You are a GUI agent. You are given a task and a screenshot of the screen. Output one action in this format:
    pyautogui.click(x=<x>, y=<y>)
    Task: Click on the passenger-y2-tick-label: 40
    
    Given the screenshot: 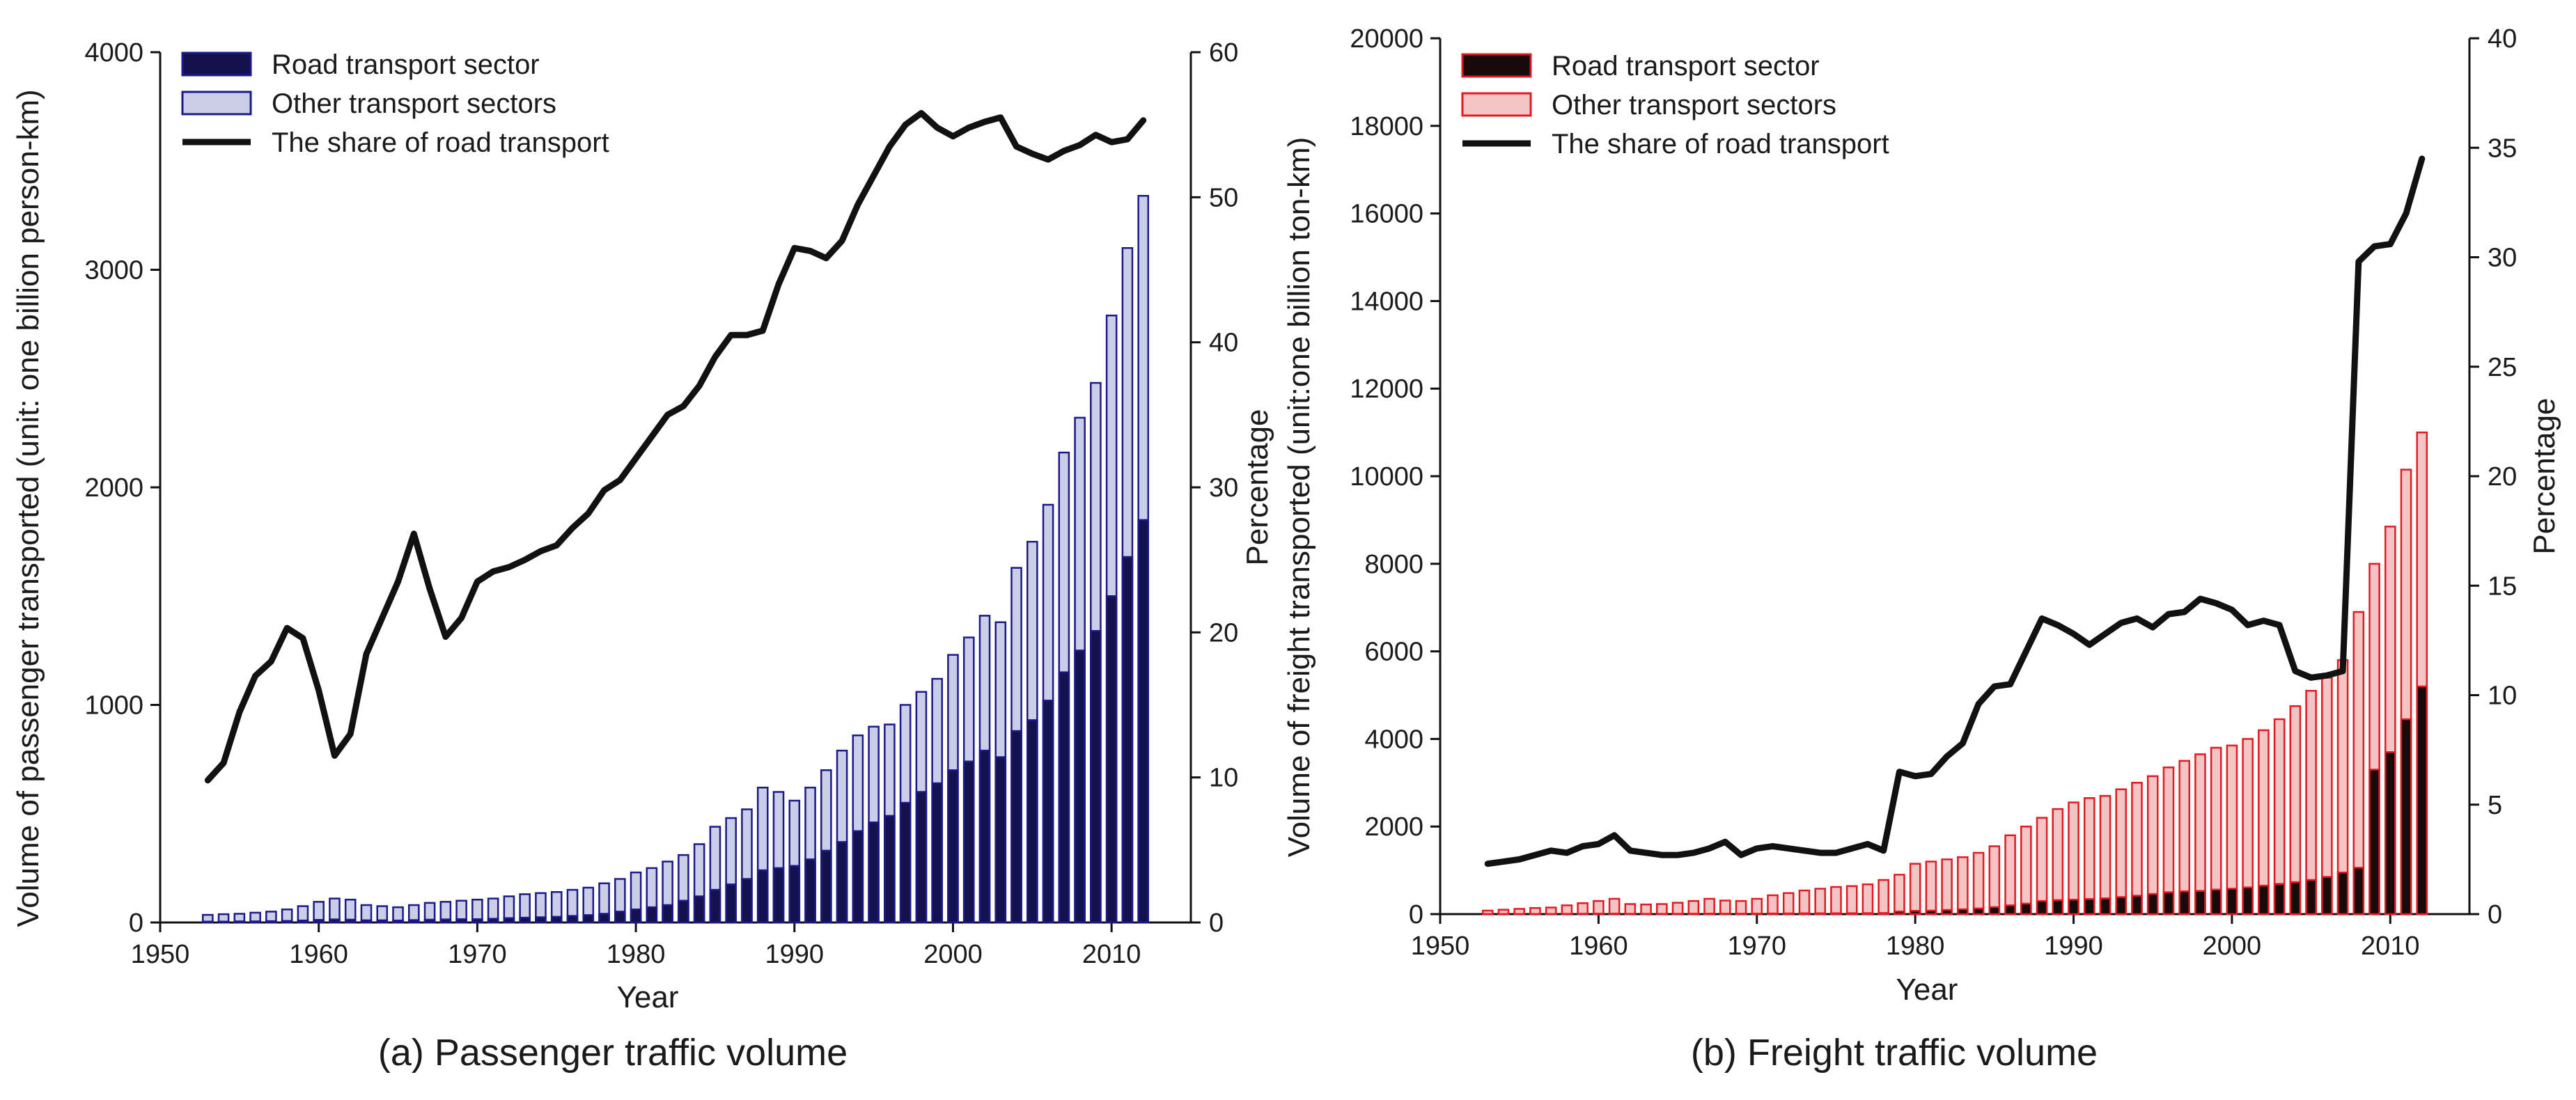 What is the action you would take?
    pyautogui.click(x=1223, y=343)
    